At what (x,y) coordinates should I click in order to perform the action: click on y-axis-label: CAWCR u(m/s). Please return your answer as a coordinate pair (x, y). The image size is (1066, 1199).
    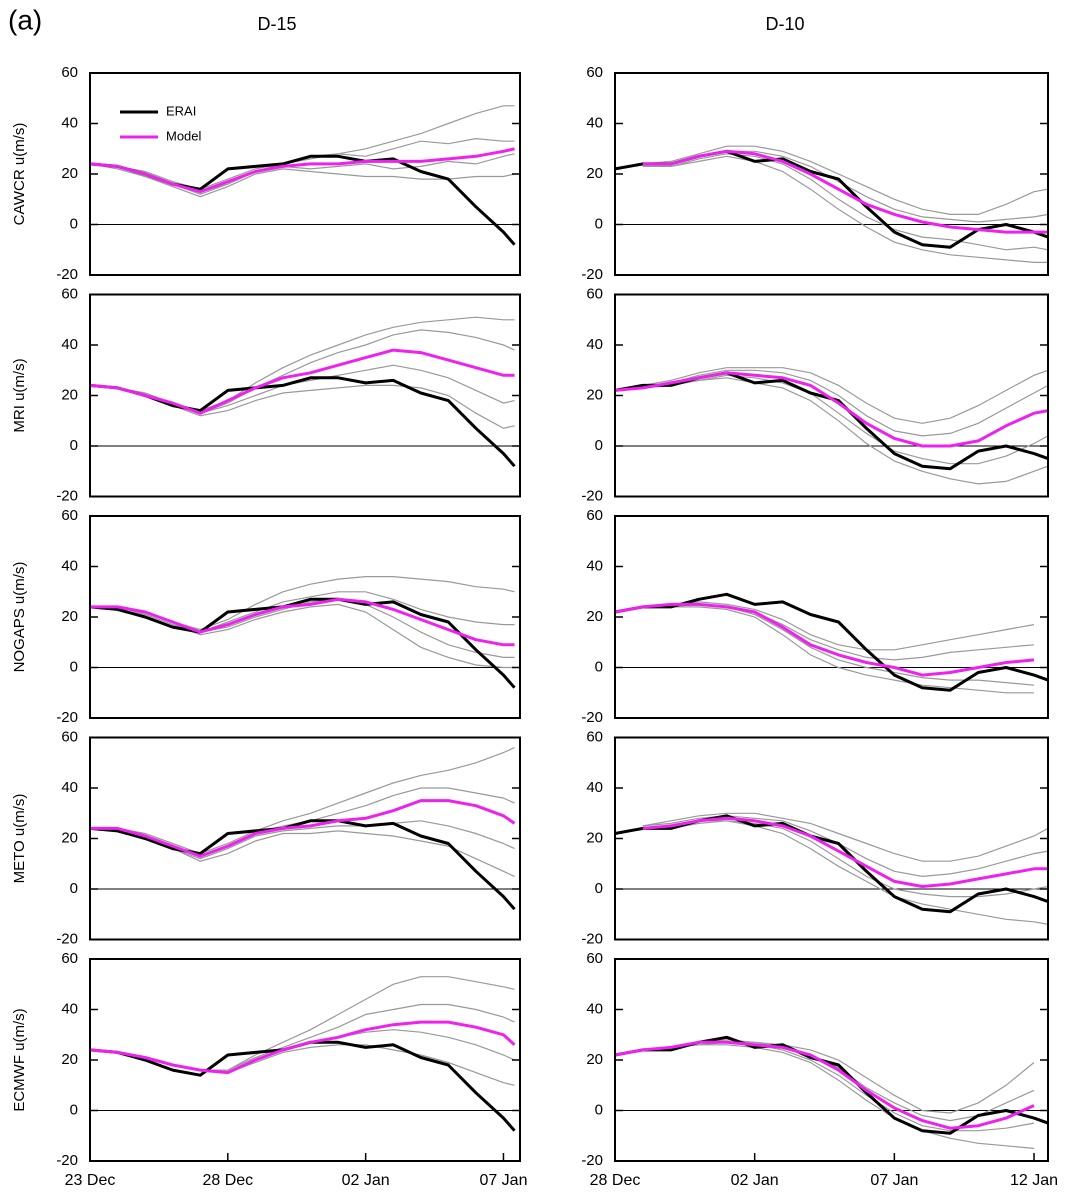
    Looking at the image, I should click on (19, 174).